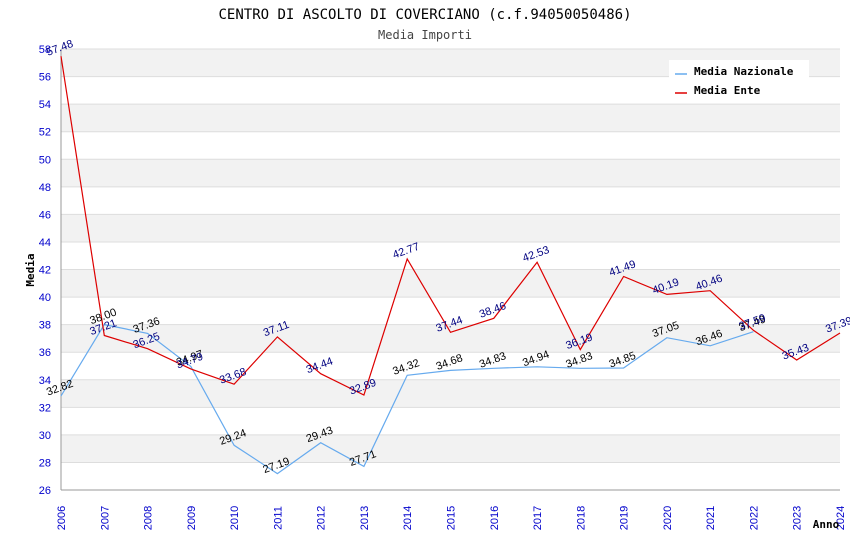 This screenshot has height=550, width=850. What do you see at coordinates (45, 326) in the screenshot?
I see `y-tick-label: 38` at bounding box center [45, 326].